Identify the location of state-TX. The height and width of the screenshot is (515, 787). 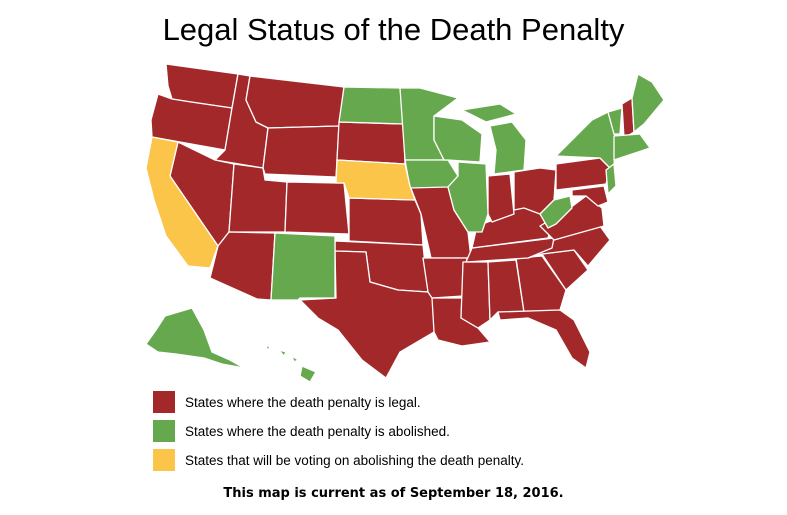
(369, 314).